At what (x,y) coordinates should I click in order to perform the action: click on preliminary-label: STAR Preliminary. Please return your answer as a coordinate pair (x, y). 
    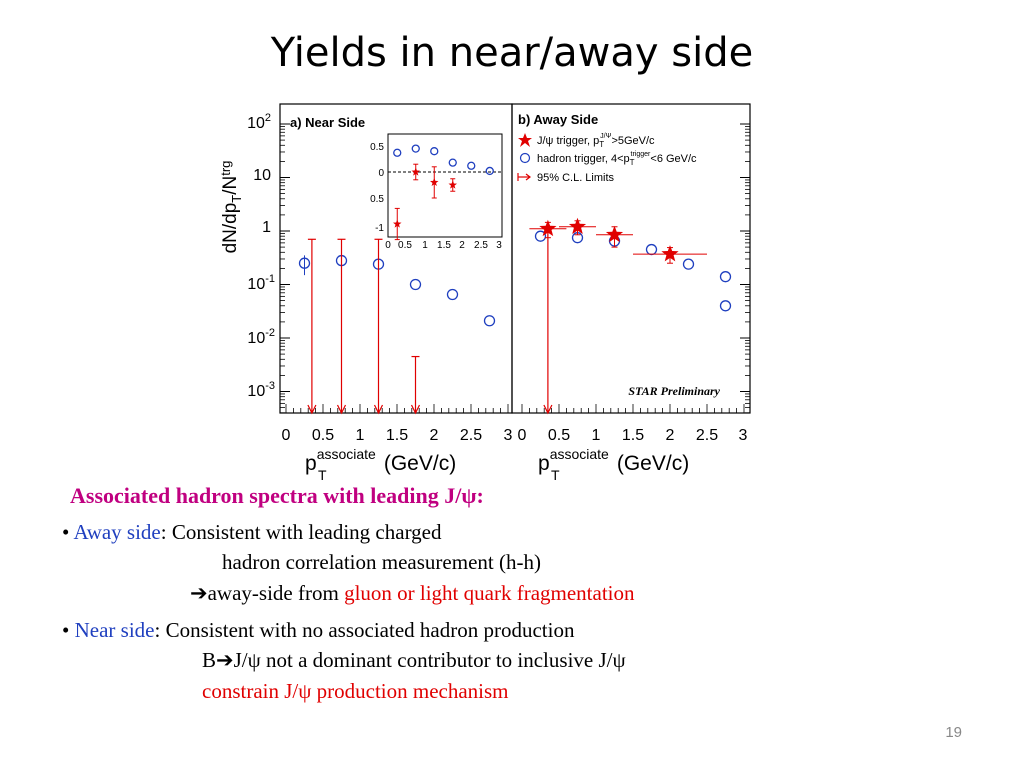
    Looking at the image, I should click on (674, 391).